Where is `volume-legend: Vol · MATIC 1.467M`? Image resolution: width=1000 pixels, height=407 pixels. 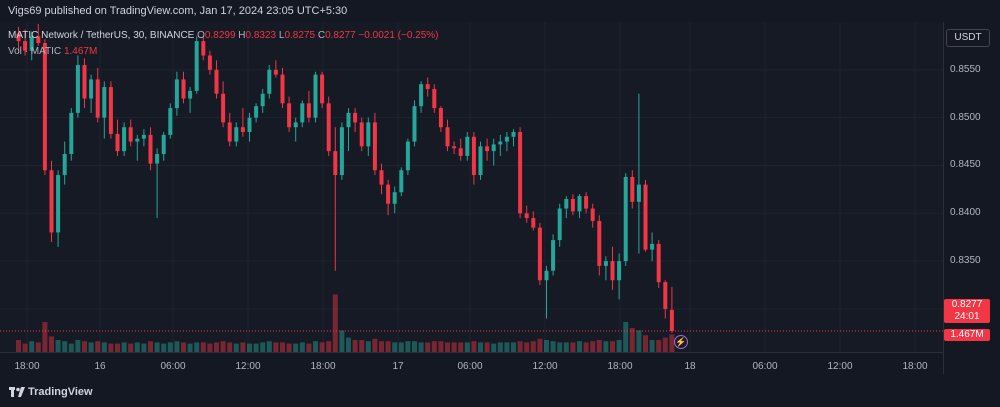
volume-legend: Vol · MATIC 1.467M is located at coordinates (52, 51).